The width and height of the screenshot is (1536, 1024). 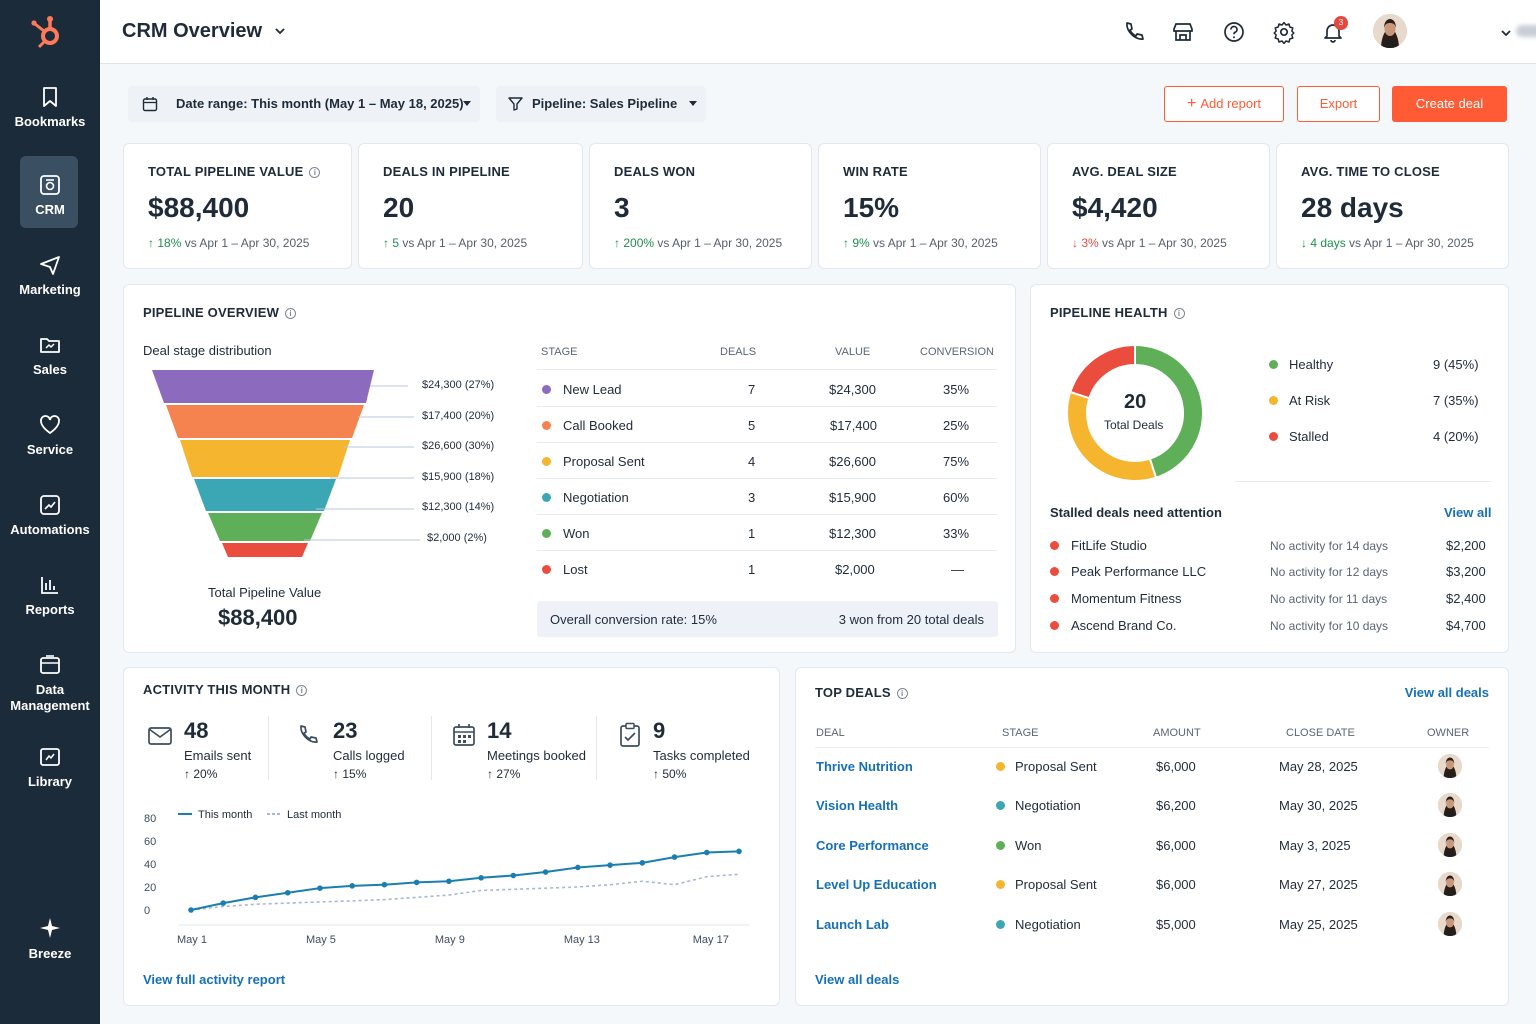 I want to click on kpi-change: ↓ 3% vs Apr 1 – Apr 30, 2025, so click(x=1149, y=243).